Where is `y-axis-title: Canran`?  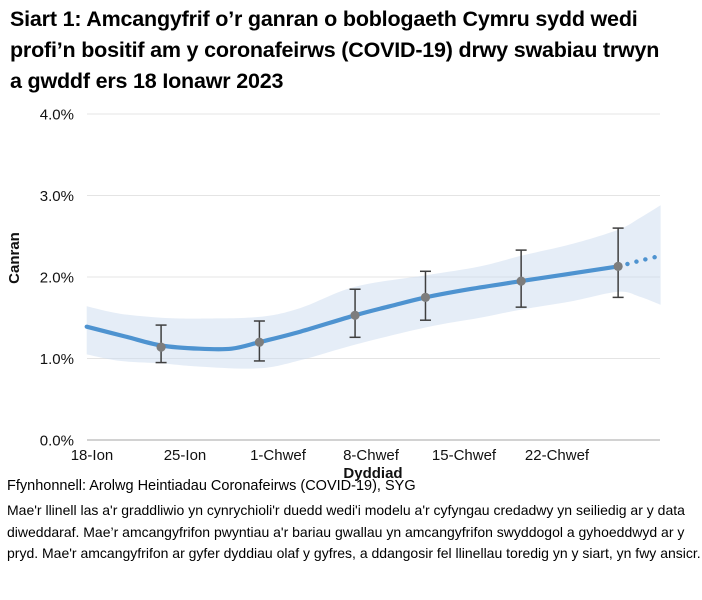
y-axis-title: Canran is located at coordinates (14, 258).